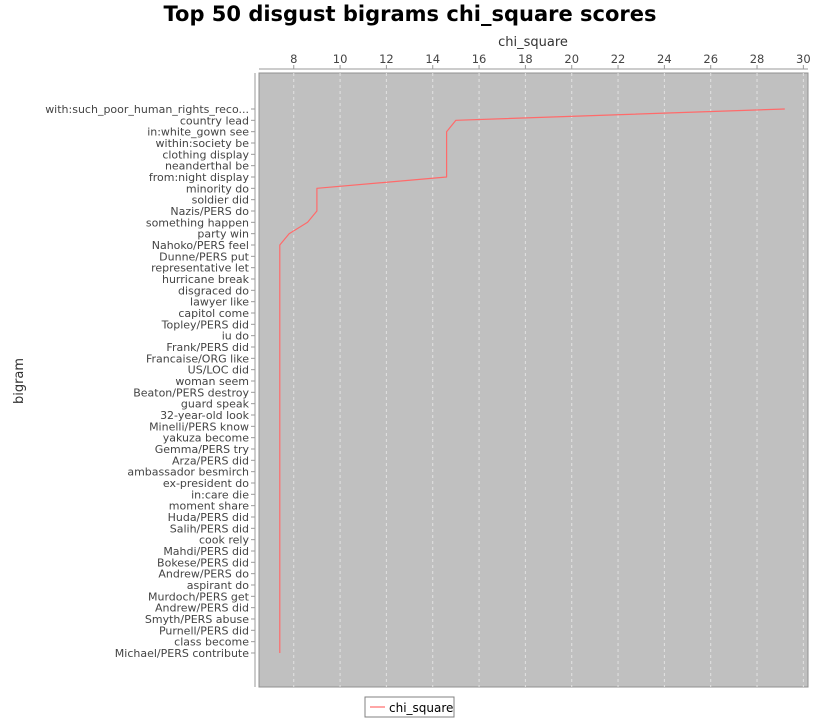 Image resolution: width=820 pixels, height=720 pixels. I want to click on x-tick-label: 10, so click(340, 59).